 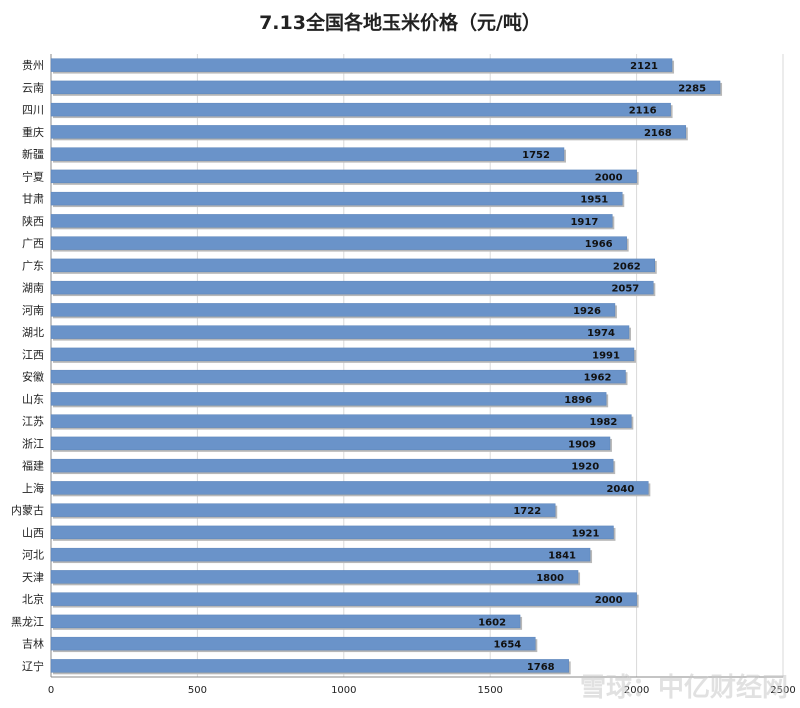 What do you see at coordinates (625, 289) in the screenshot?
I see `data-label: 2057` at bounding box center [625, 289].